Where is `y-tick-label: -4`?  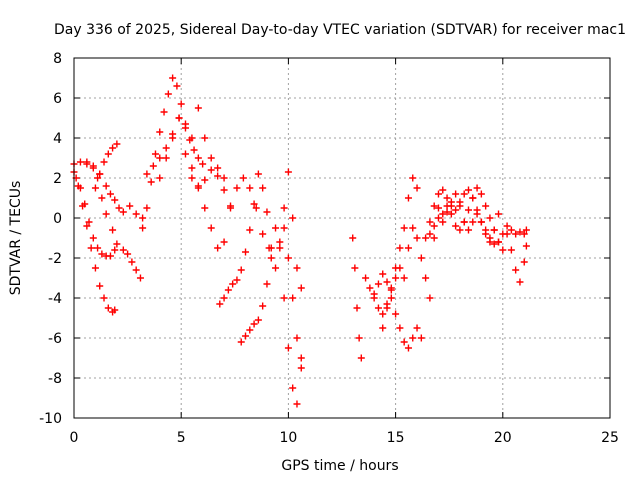 y-tick-label: -4 is located at coordinates (55, 299).